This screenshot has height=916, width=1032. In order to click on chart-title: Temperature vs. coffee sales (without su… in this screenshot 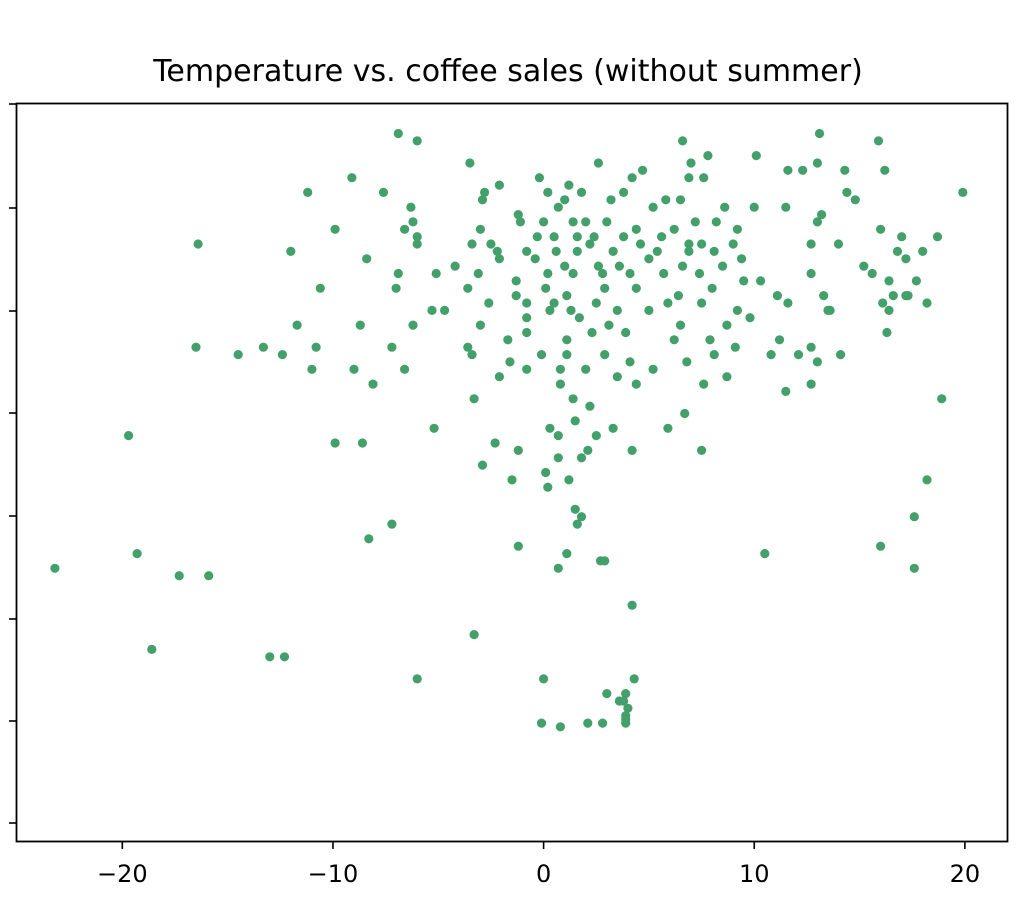, I will do `click(508, 71)`.